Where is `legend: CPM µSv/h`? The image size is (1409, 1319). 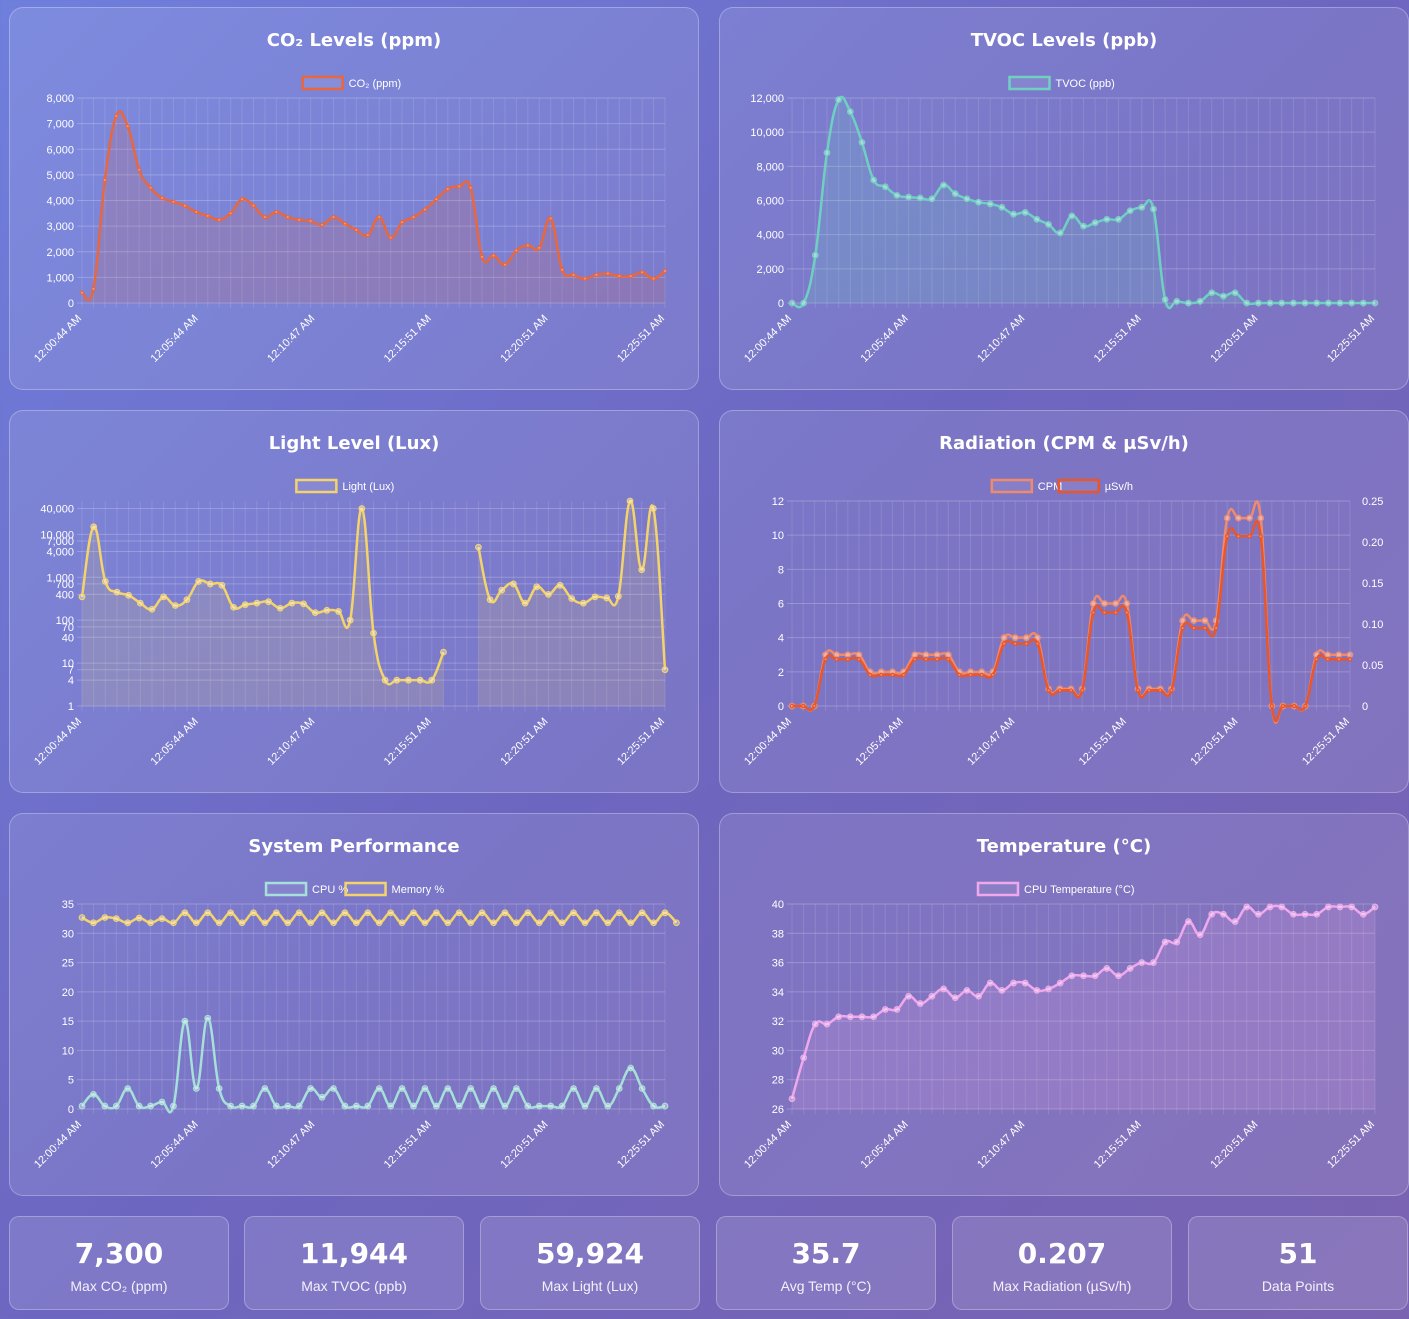
legend: CPM µSv/h is located at coordinates (1061, 486).